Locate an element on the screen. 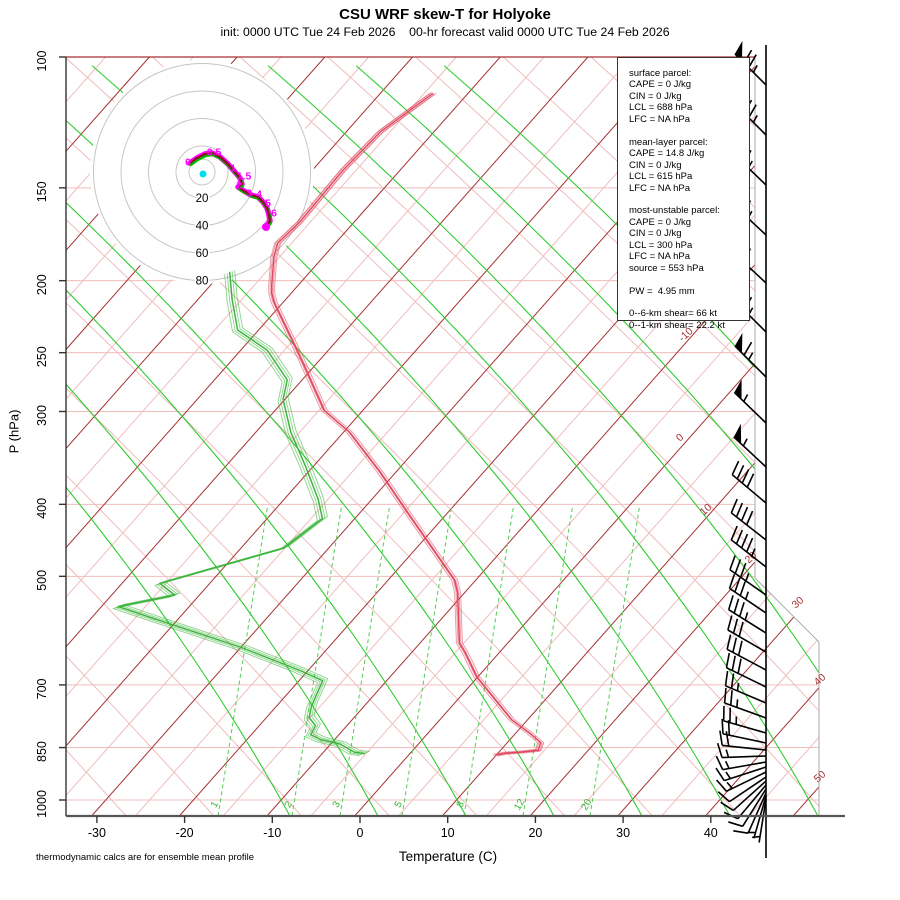 This screenshot has width=900, height=900. info-line: 0--1-km shear= 22.2 kt is located at coordinates (677, 325).